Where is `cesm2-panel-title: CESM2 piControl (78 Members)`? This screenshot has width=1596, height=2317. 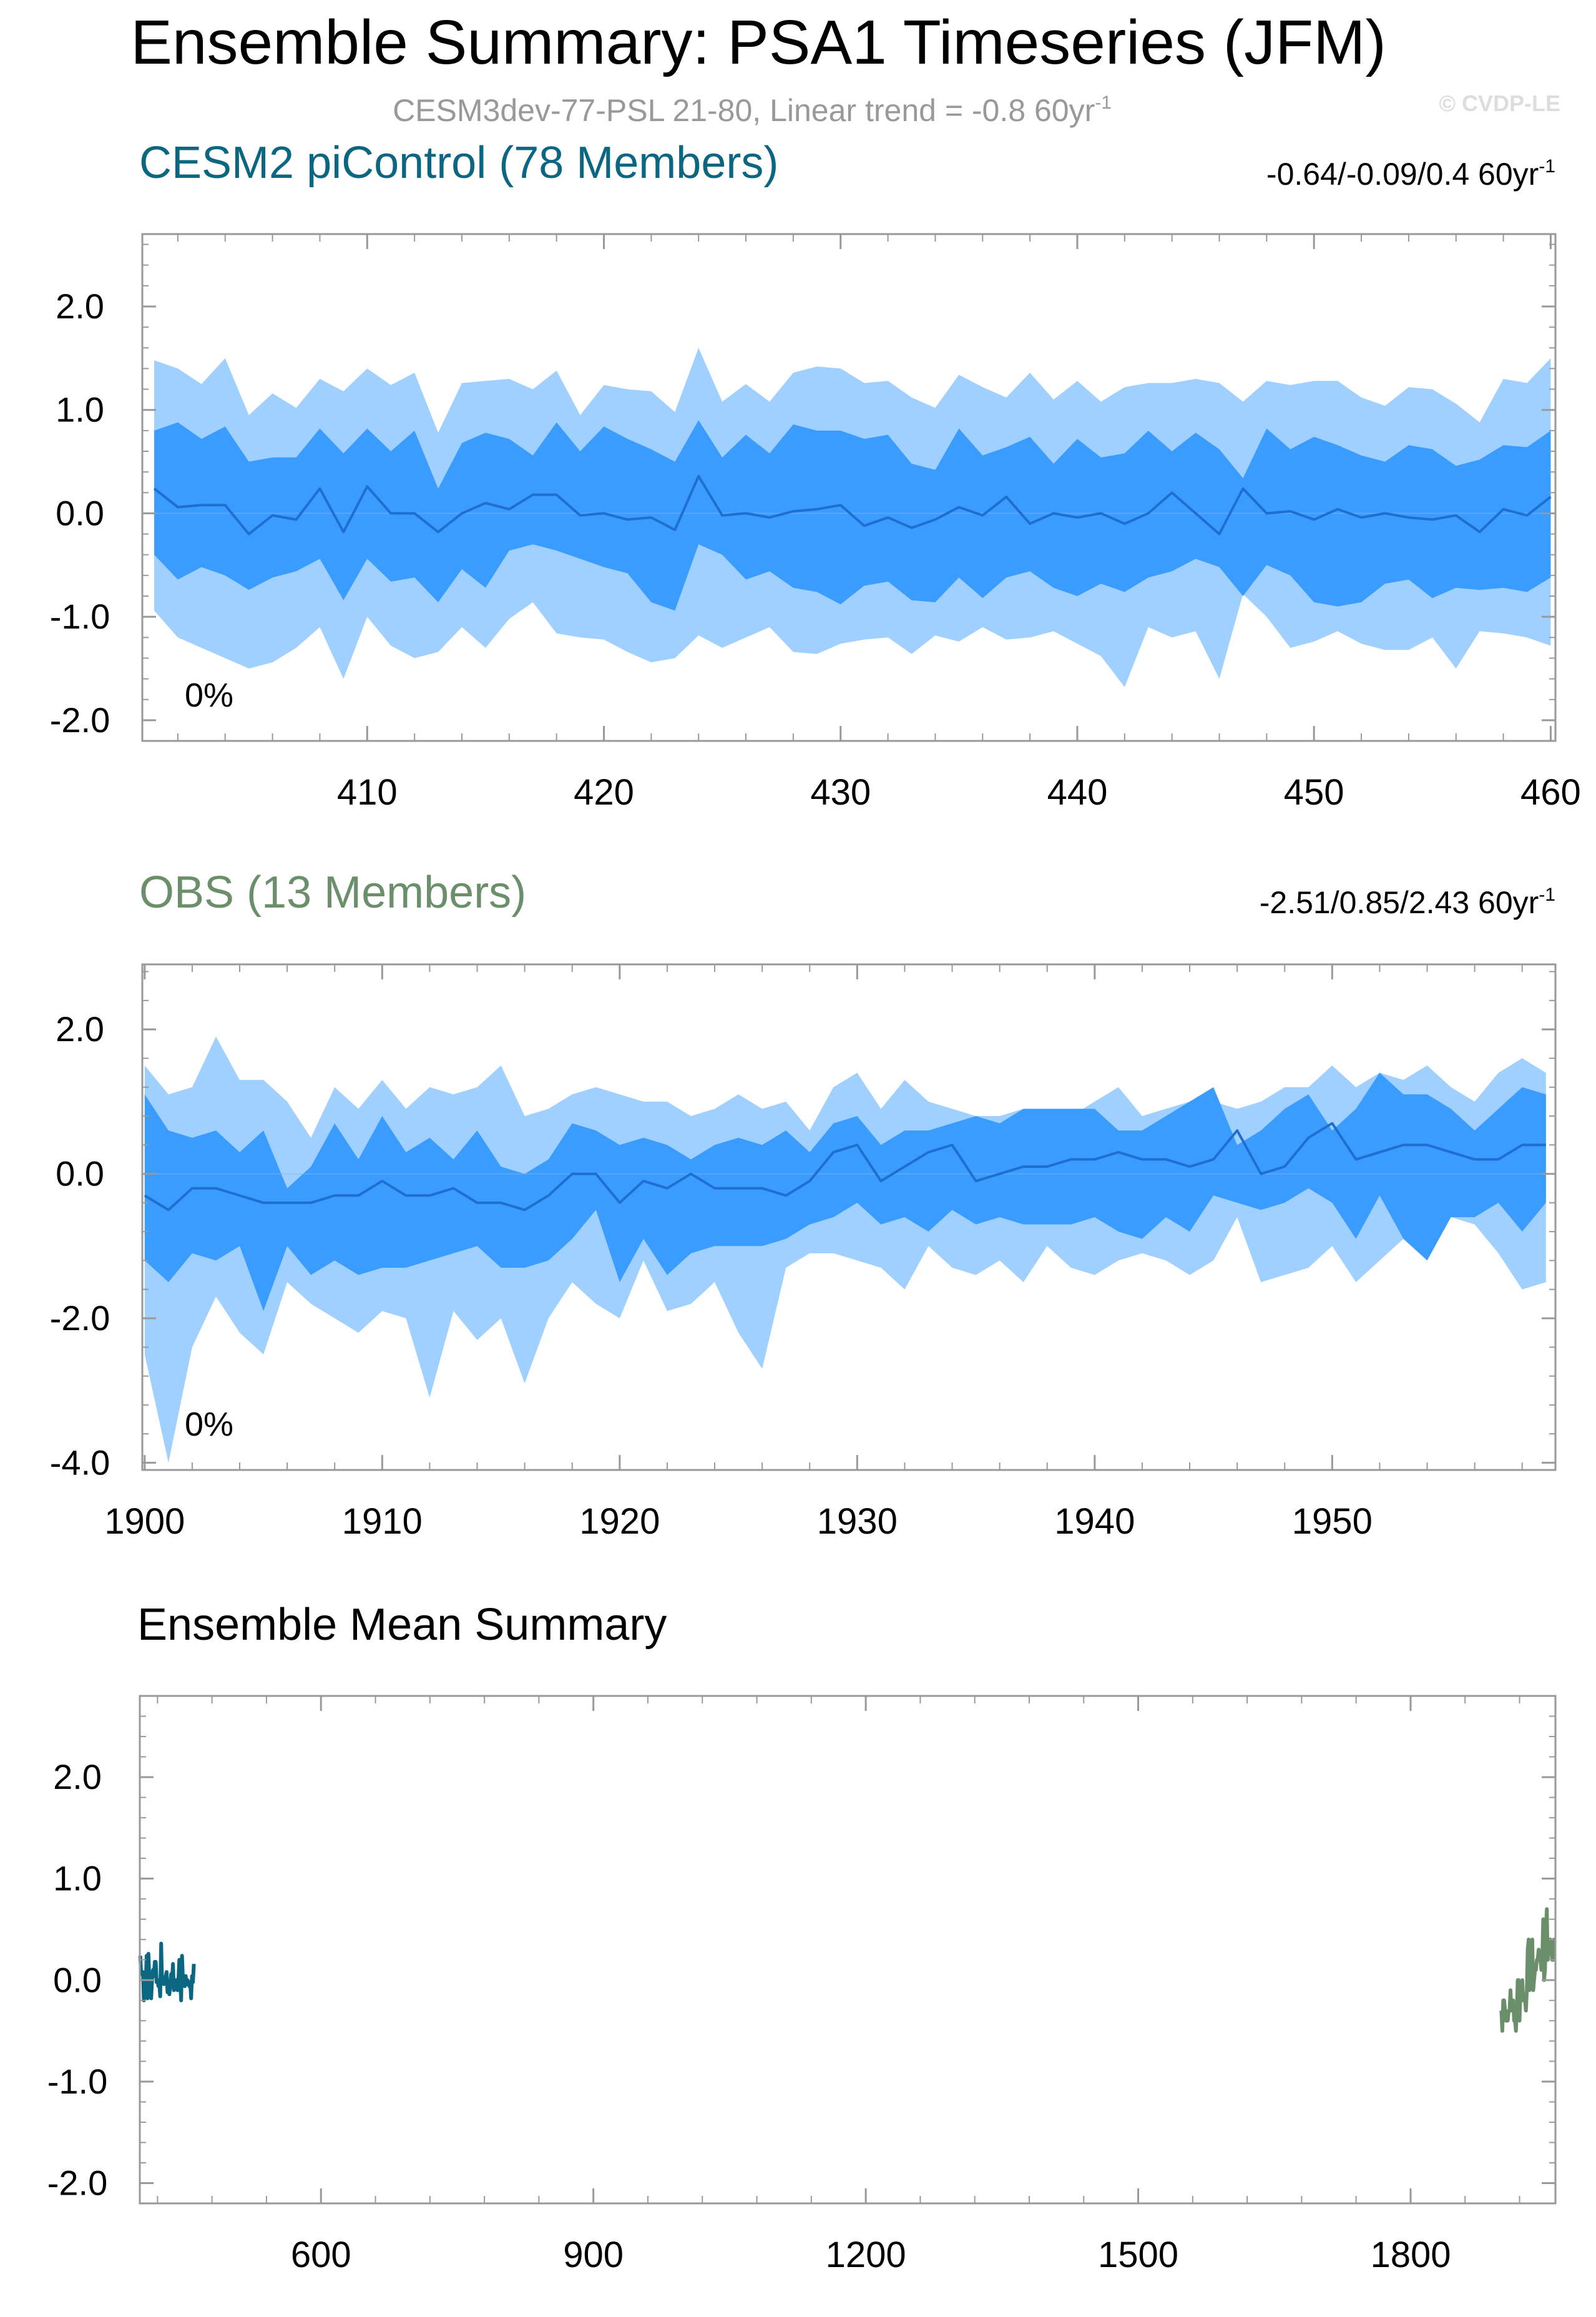 cesm2-panel-title: CESM2 piControl (78 Members) is located at coordinates (459, 163).